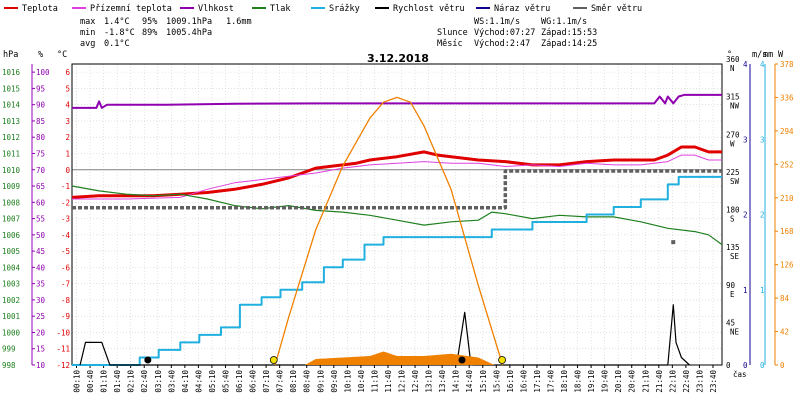  What do you see at coordinates (40, 251) in the screenshot?
I see `tick-humidity-7: 45` at bounding box center [40, 251].